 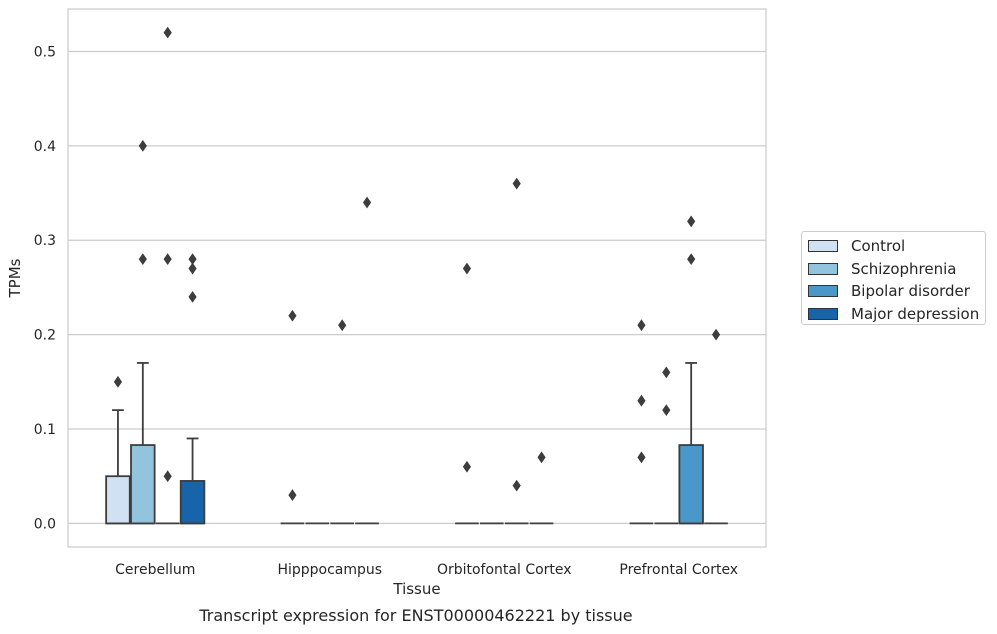 I want to click on y-tick-label: 0.5, so click(x=45, y=52).